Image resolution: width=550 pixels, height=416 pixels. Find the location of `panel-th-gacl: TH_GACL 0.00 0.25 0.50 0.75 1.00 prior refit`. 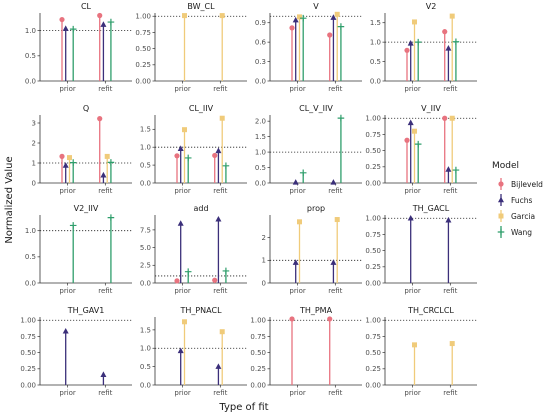

panel-th-gacl: TH_GACL 0.00 0.25 0.50 0.75 1.00 prior refit is located at coordinates (421, 249).